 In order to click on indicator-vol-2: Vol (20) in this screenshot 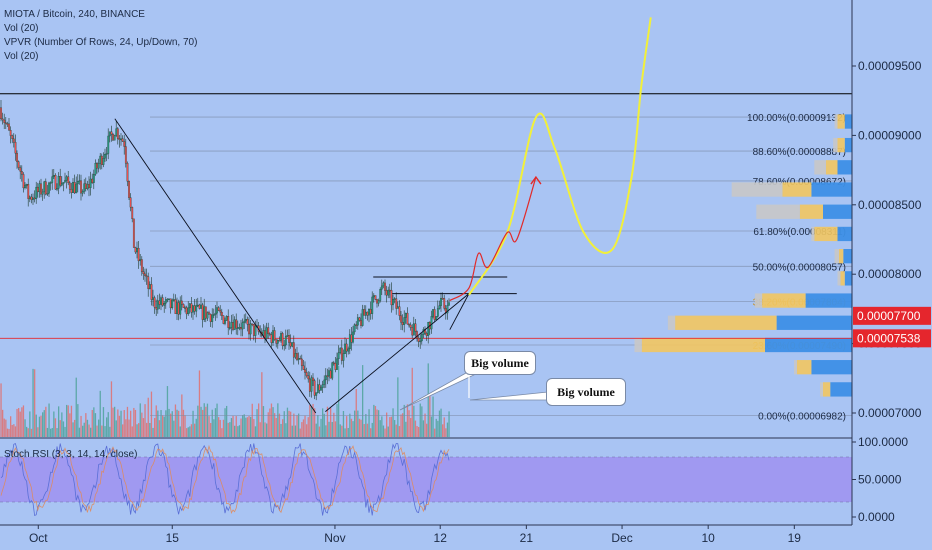, I will do `click(21, 56)`.